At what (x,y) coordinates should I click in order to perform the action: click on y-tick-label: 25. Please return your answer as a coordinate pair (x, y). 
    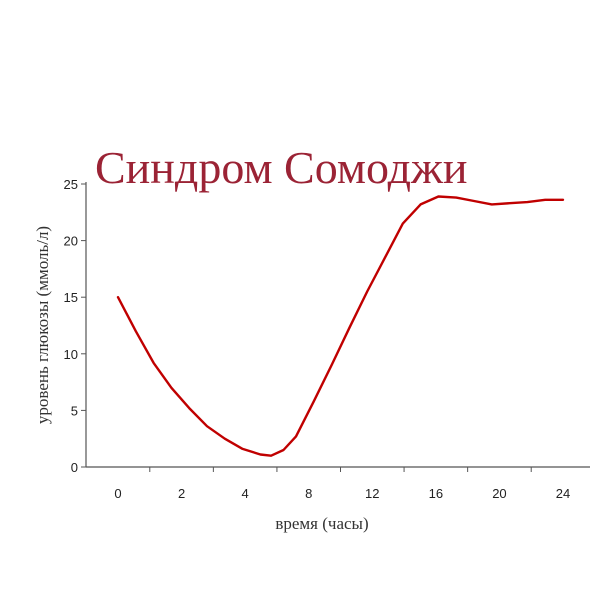
    Looking at the image, I should click on (71, 184).